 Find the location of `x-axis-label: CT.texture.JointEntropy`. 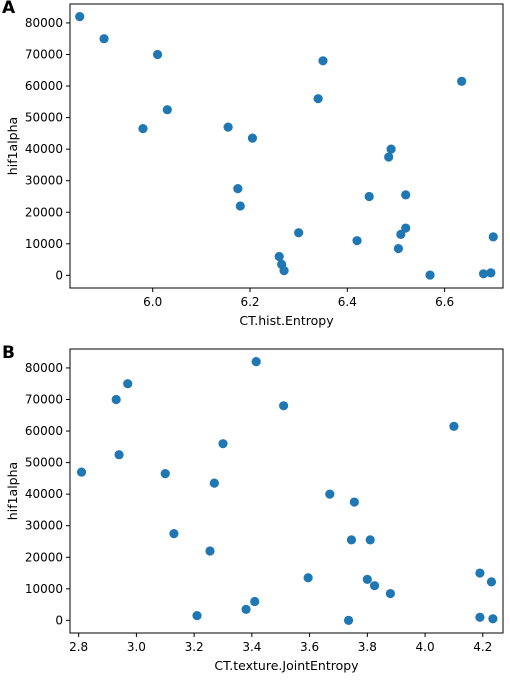

x-axis-label: CT.texture.JointEntropy is located at coordinates (286, 665).